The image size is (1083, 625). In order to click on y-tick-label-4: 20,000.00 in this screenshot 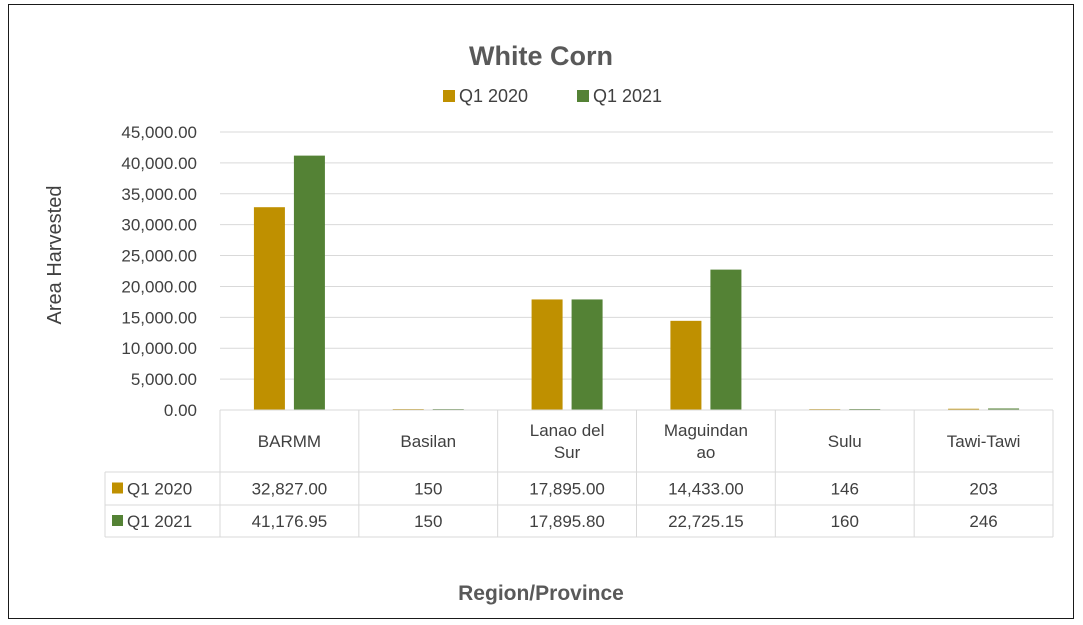, I will do `click(159, 286)`.